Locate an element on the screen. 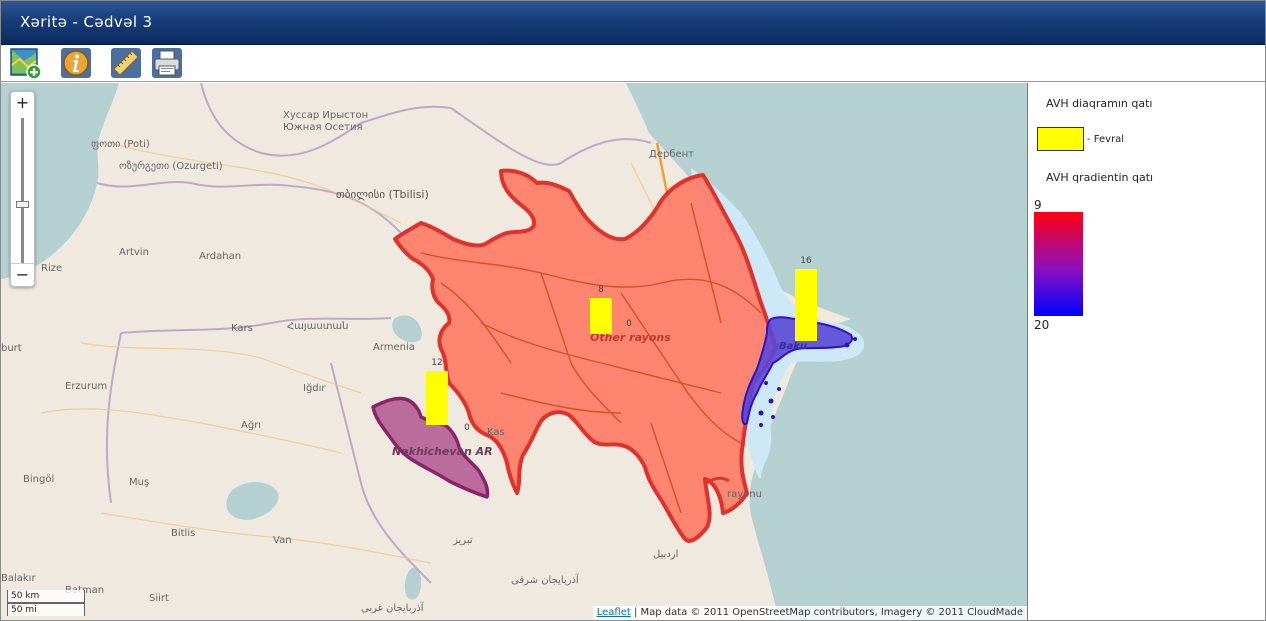  measure-button is located at coordinates (126, 63).